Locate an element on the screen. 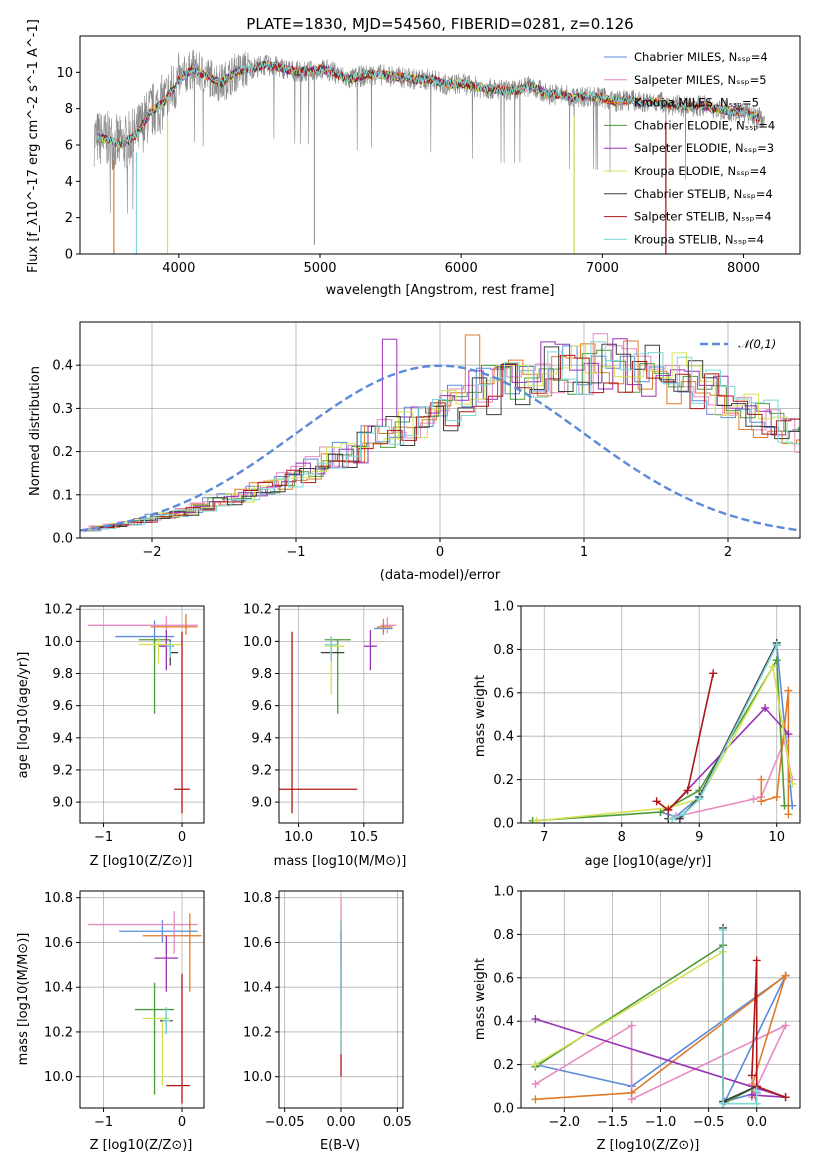 The width and height of the screenshot is (819, 1170). xtick-label: 5000 is located at coordinates (319, 268).